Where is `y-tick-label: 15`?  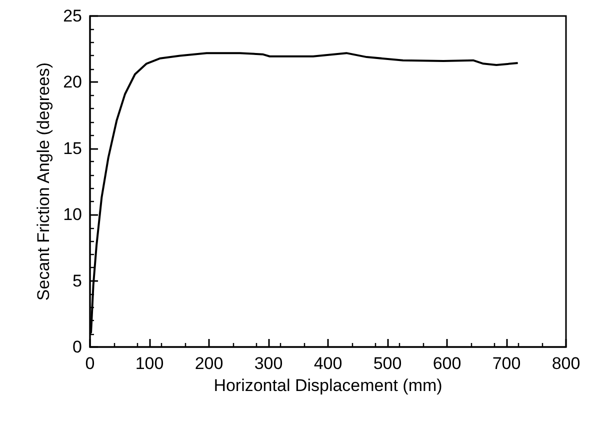
y-tick-label: 15 is located at coordinates (72, 148).